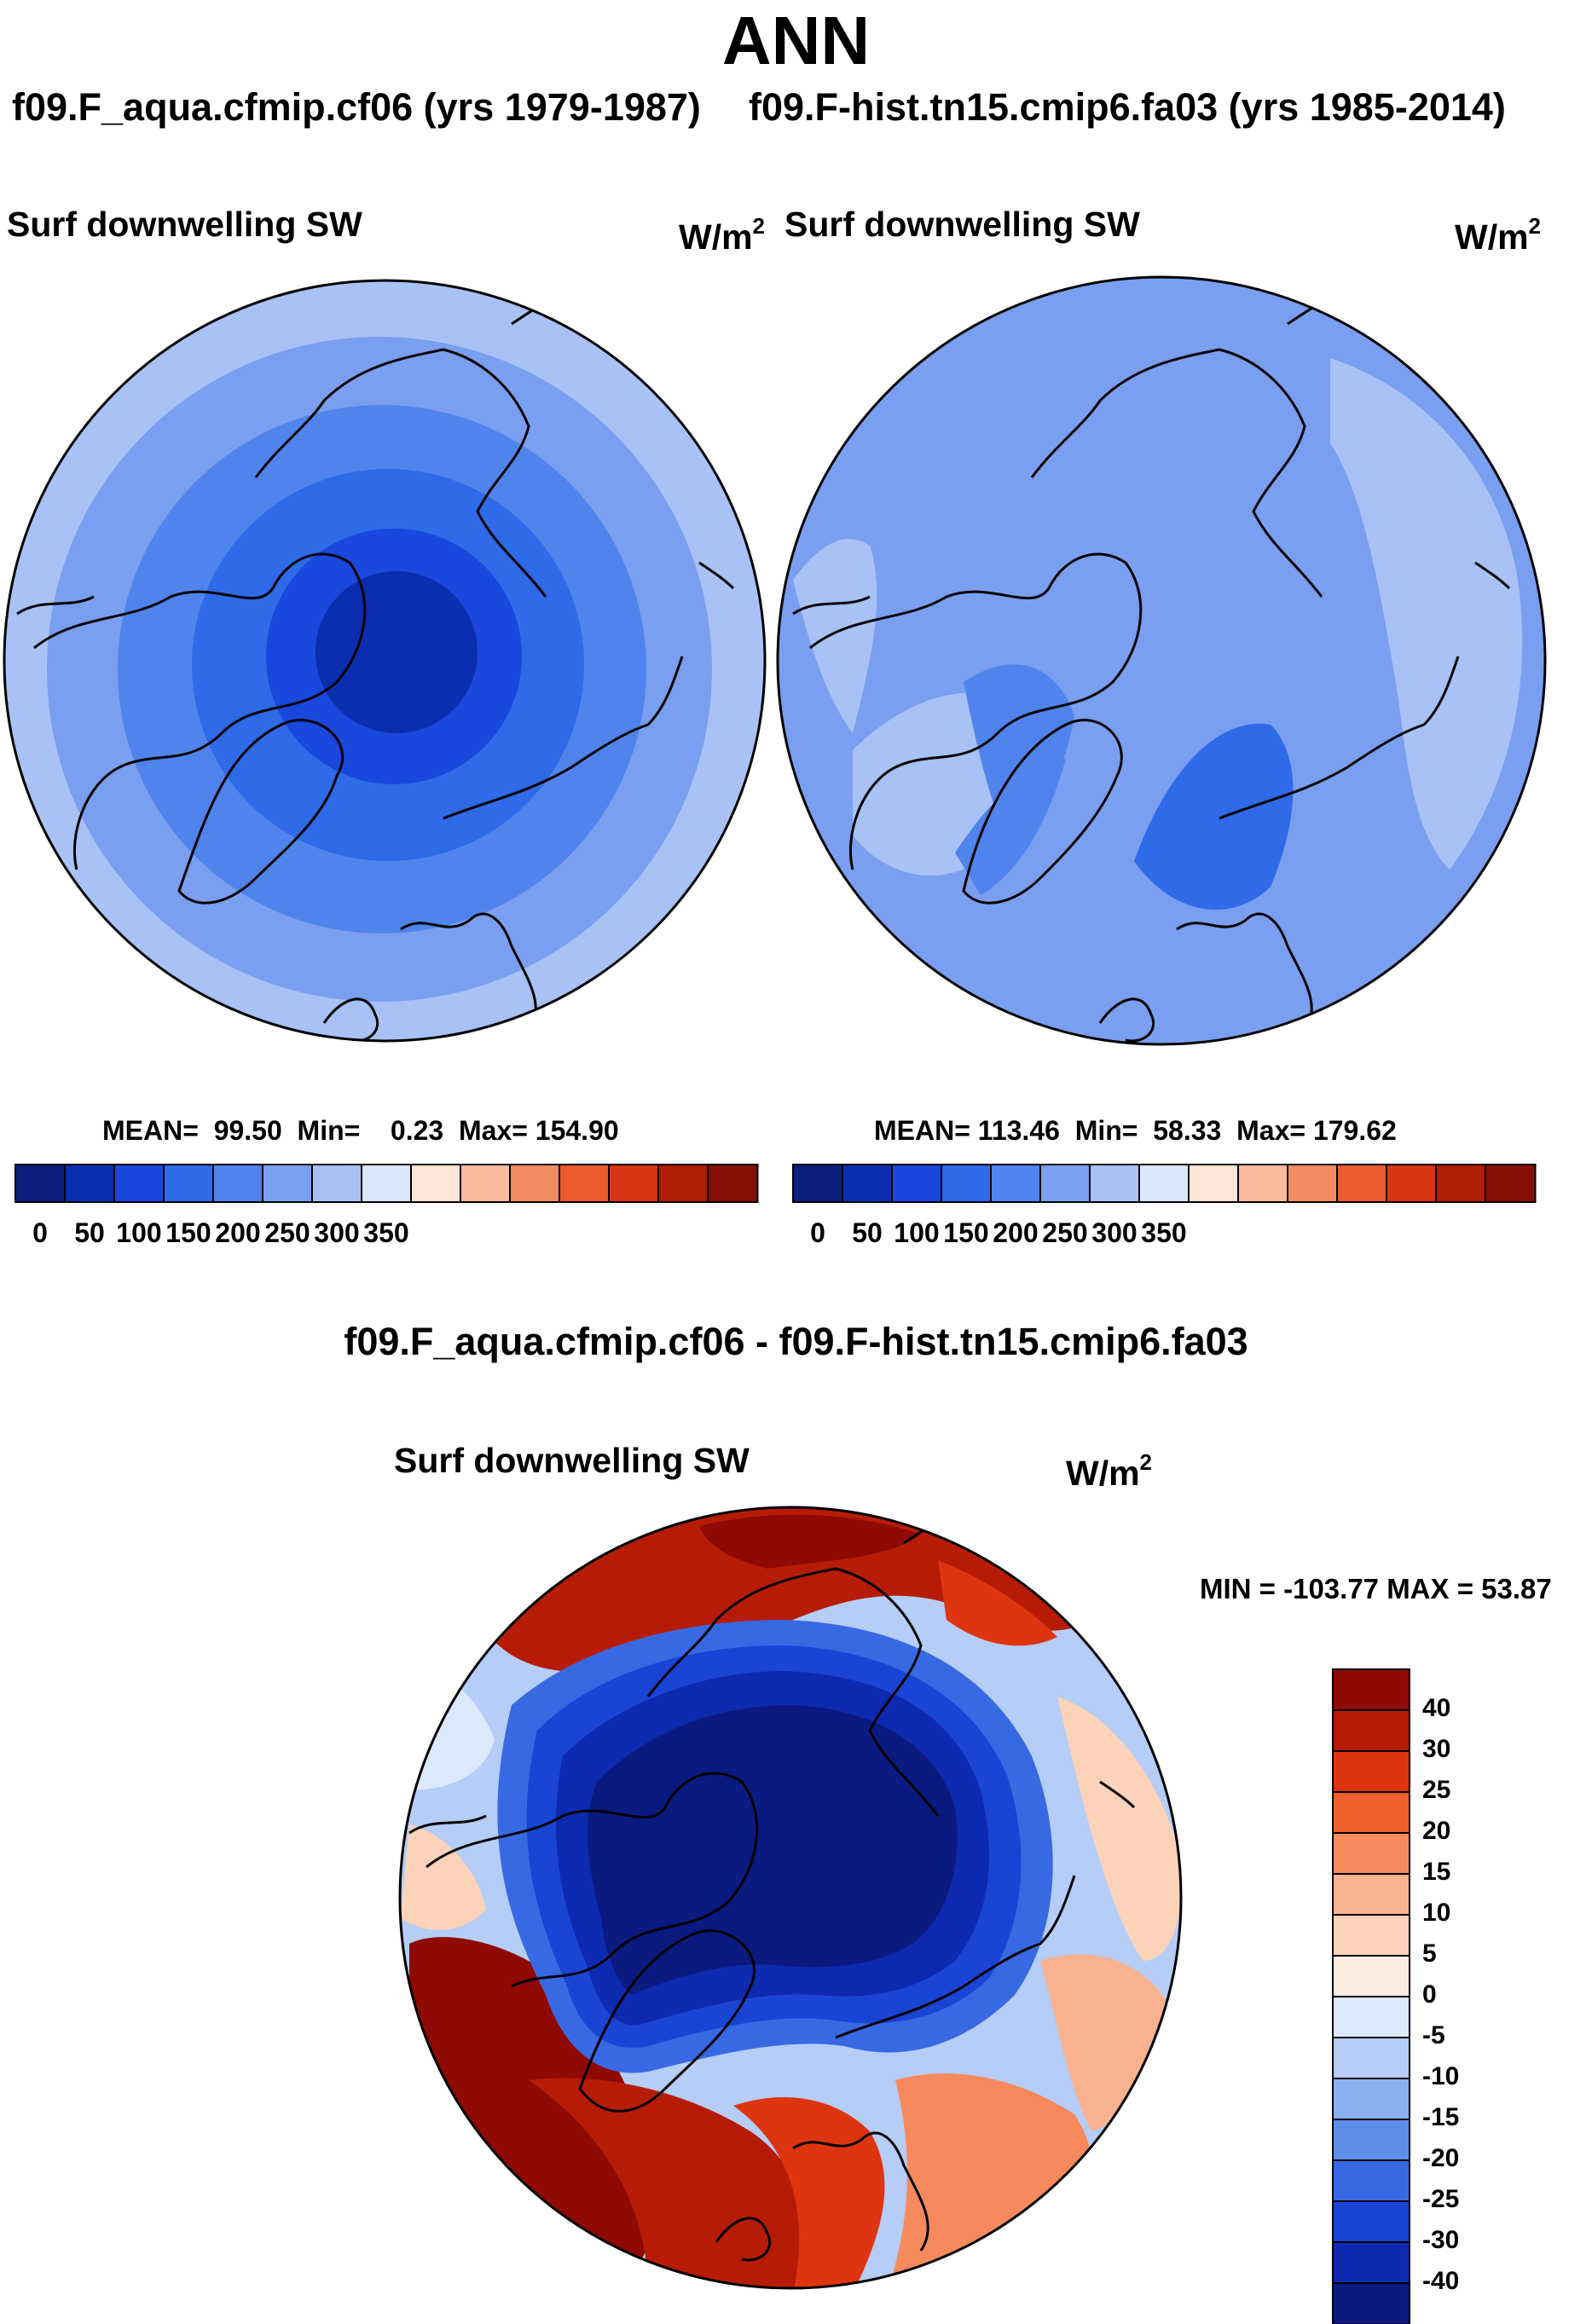  I want to click on right-colorbar-tick: 200, so click(1016, 1232).